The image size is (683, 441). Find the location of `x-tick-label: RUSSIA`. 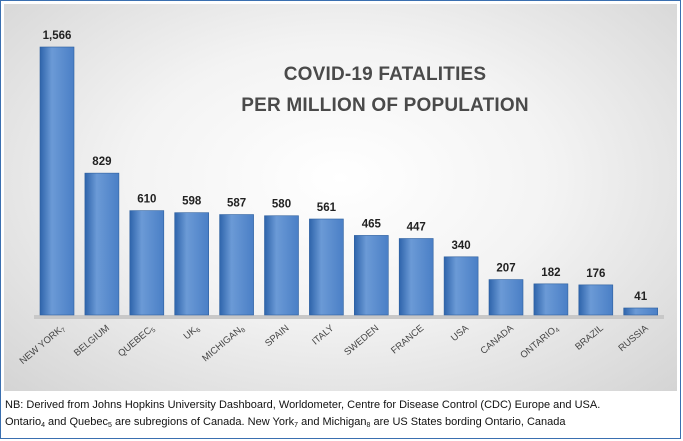

x-tick-label: RUSSIA is located at coordinates (633, 338).